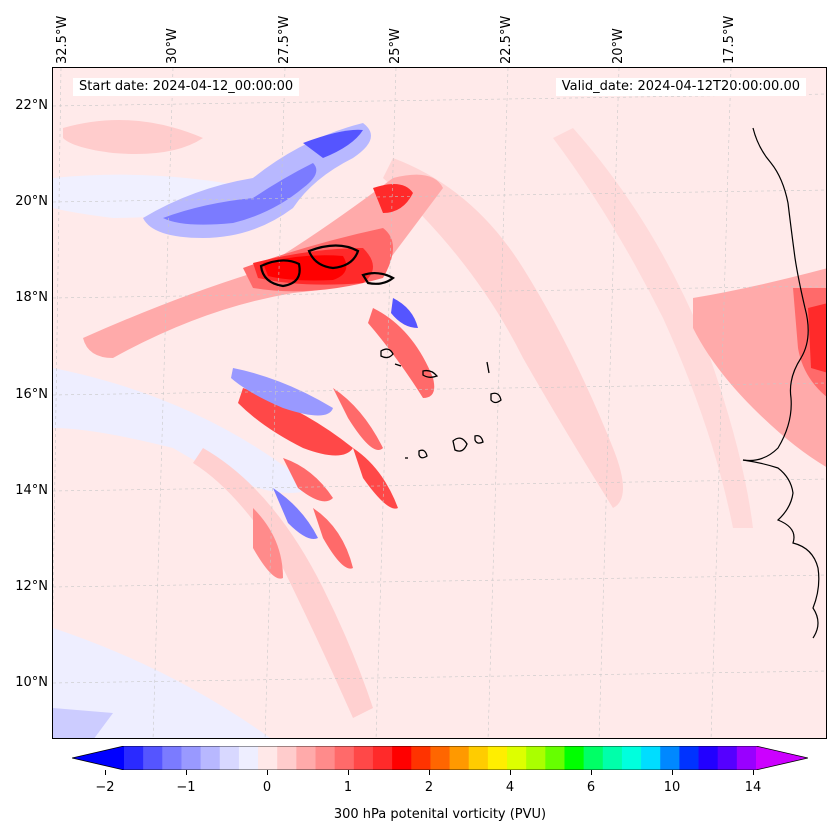  I want to click on lat-label-18n: 18°N, so click(31, 297).